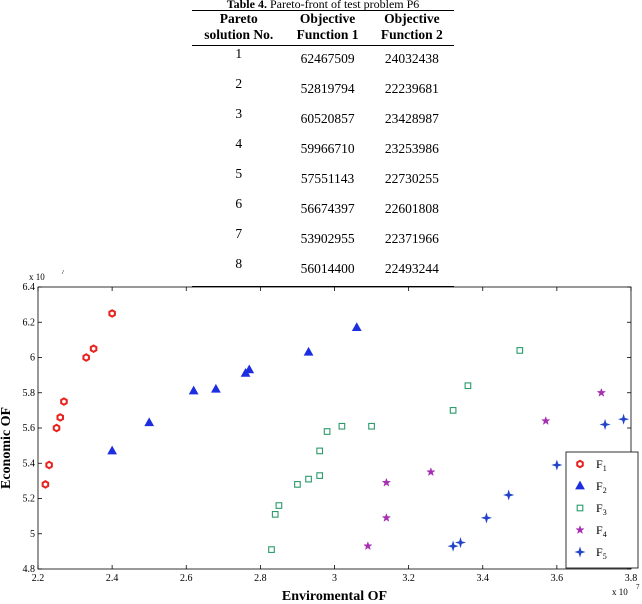  I want to click on table-row: 4 59966710 23253986, so click(323, 151).